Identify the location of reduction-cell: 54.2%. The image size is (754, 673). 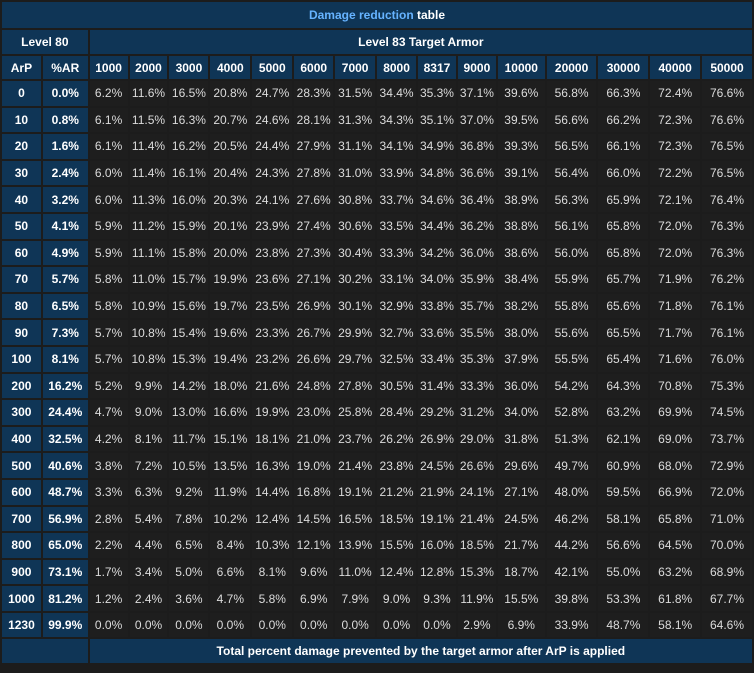
(571, 386).